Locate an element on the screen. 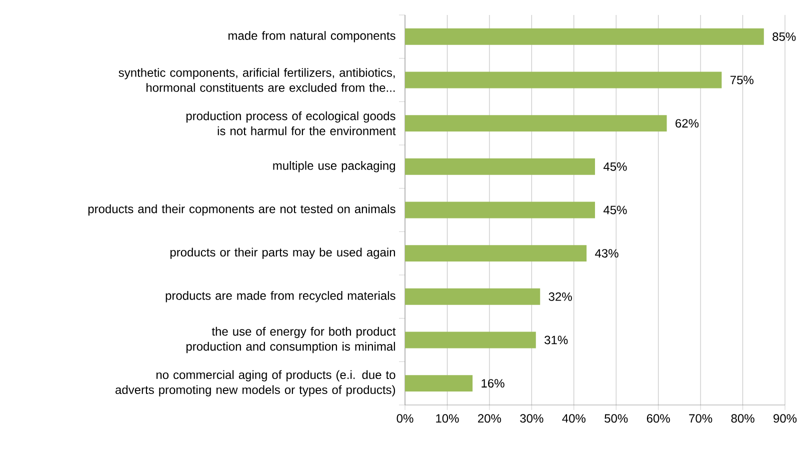 This screenshot has width=805, height=466. x-tick-label: 90% is located at coordinates (785, 418).